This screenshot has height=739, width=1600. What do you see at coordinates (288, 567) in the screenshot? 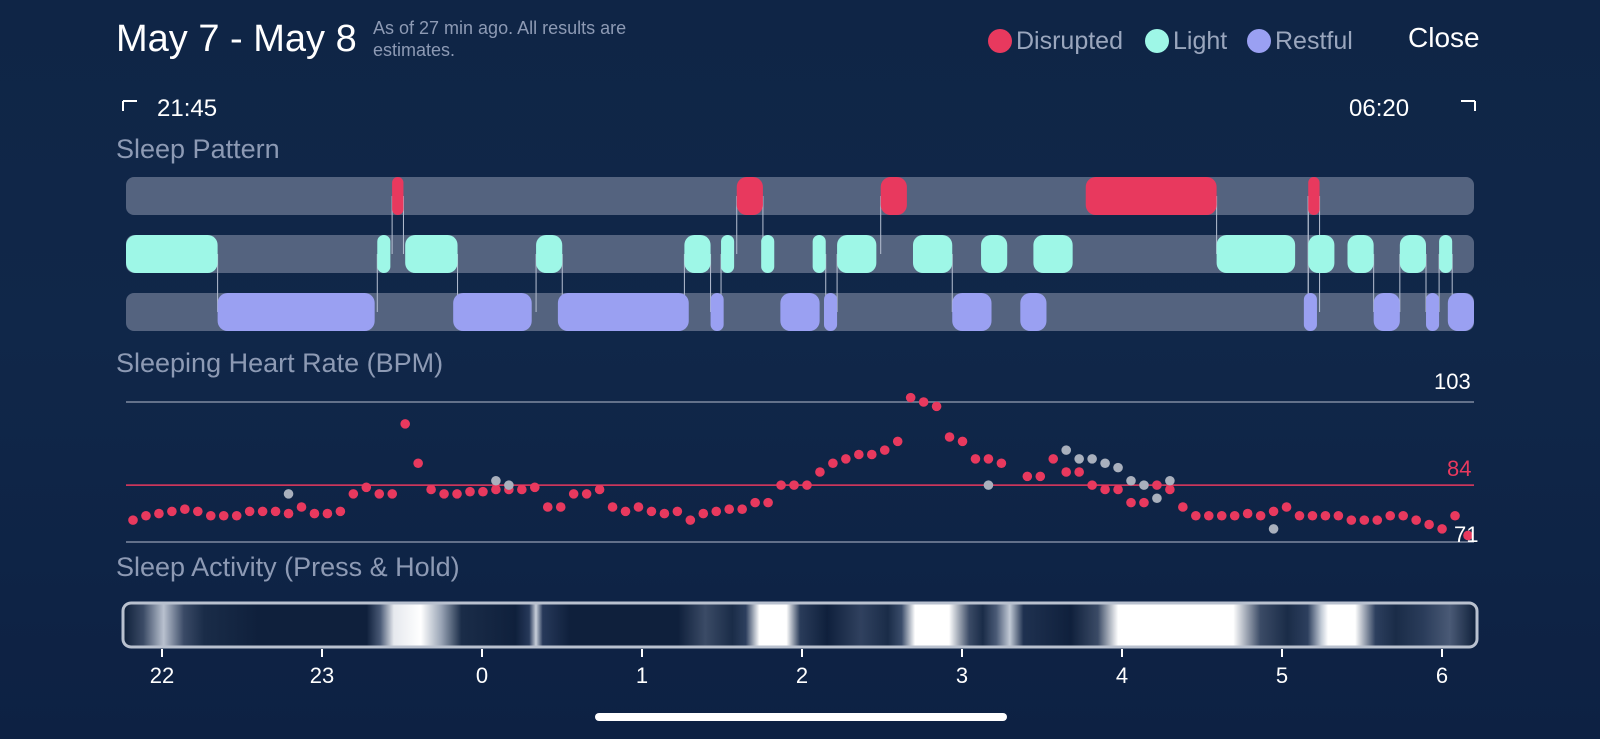
I see `sleep-activity-title: Sleep Activity (Press & Hold)` at bounding box center [288, 567].